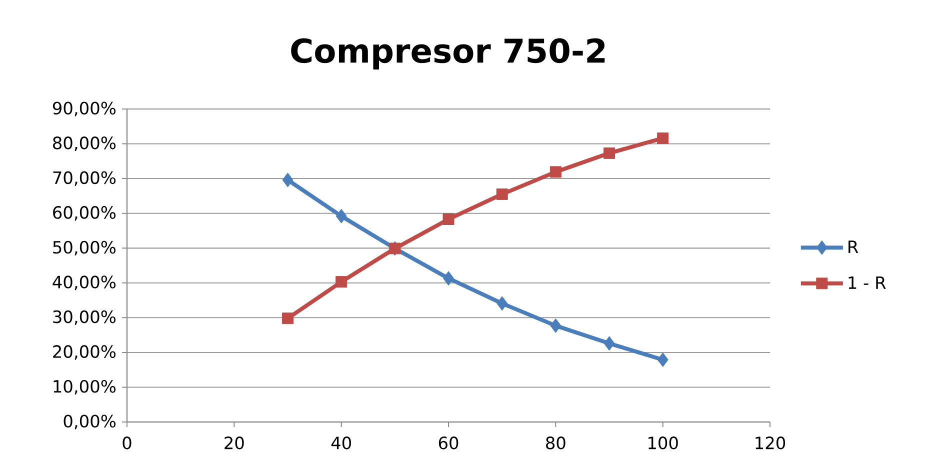 The height and width of the screenshot is (475, 933). What do you see at coordinates (556, 443) in the screenshot?
I see `x-tick-label: 80` at bounding box center [556, 443].